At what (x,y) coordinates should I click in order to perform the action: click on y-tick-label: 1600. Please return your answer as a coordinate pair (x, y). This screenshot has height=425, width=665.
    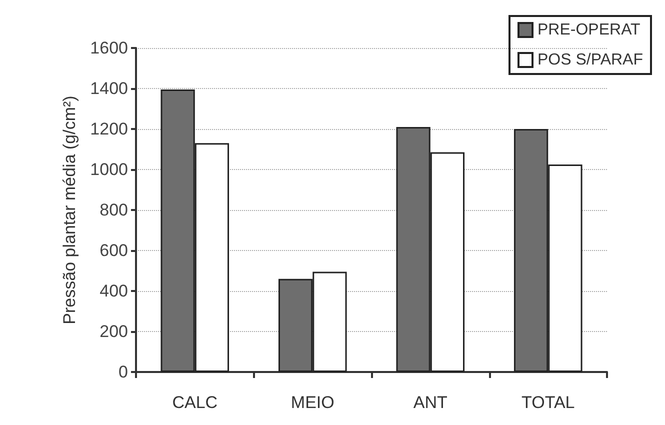
    Looking at the image, I should click on (109, 48).